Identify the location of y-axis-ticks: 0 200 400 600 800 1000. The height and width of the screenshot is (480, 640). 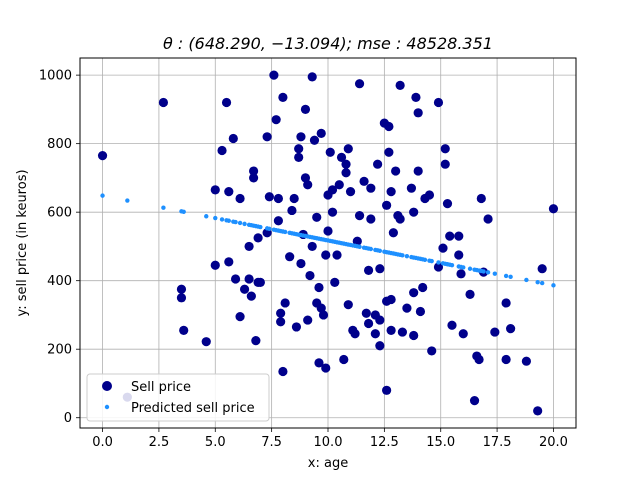
(59, 247).